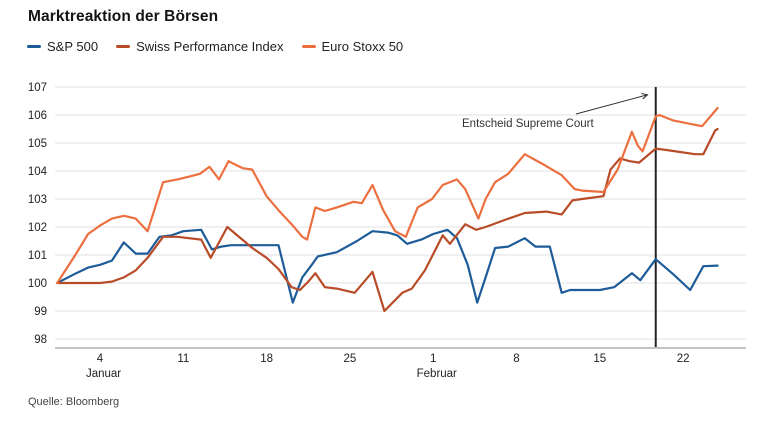 The height and width of the screenshot is (428, 760). What do you see at coordinates (37, 256) in the screenshot?
I see `y-tick-label: 101` at bounding box center [37, 256].